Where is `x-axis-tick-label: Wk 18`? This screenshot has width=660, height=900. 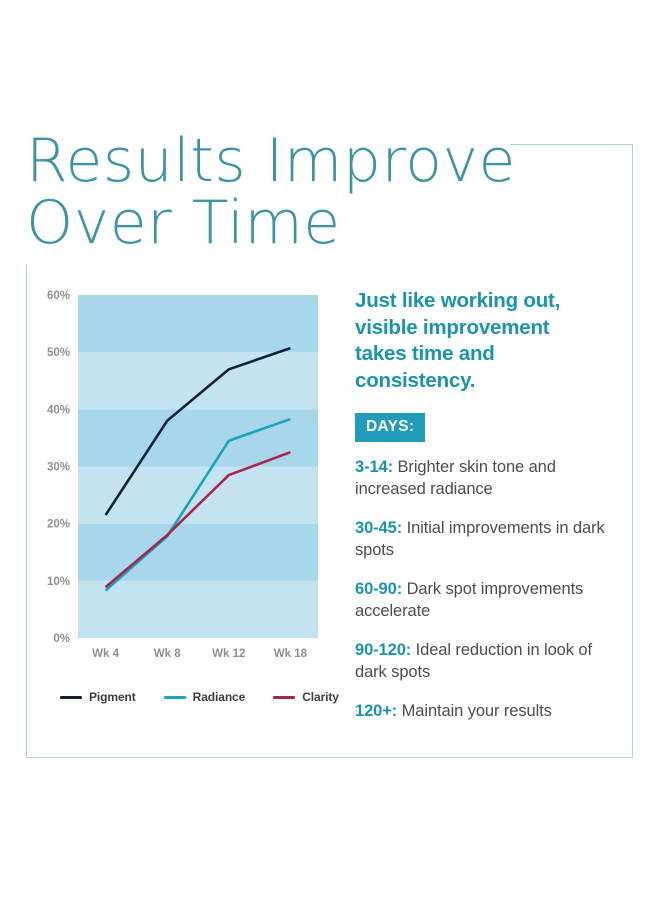 x-axis-tick-label: Wk 18 is located at coordinates (291, 654).